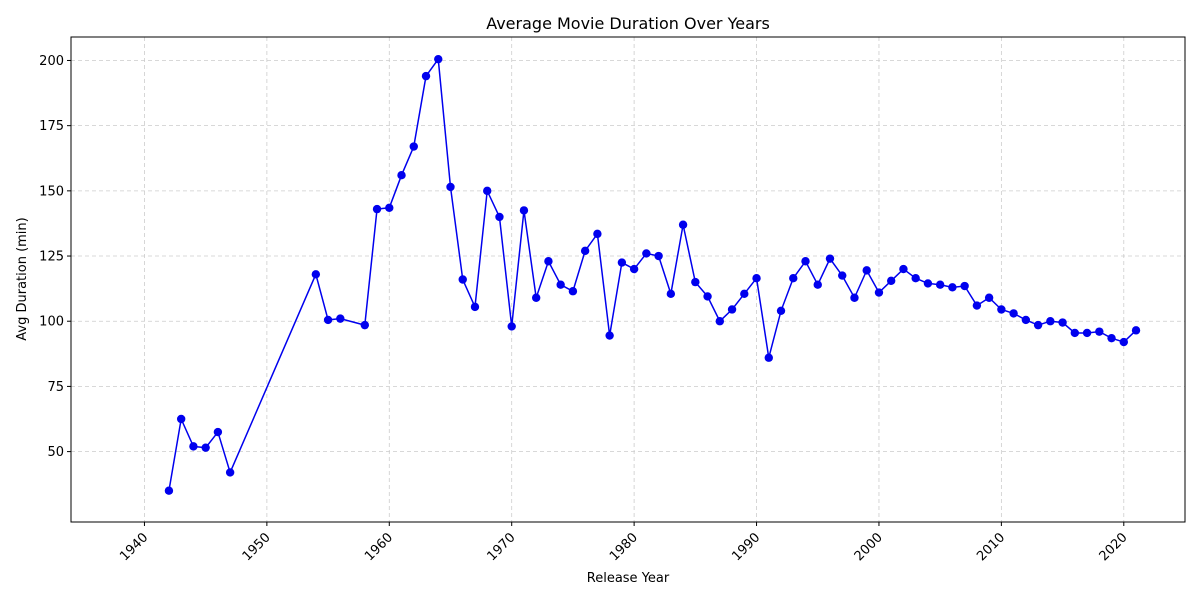 The image size is (1200, 600). What do you see at coordinates (628, 23) in the screenshot?
I see `chart-title: Average Movie Duration Over Years` at bounding box center [628, 23].